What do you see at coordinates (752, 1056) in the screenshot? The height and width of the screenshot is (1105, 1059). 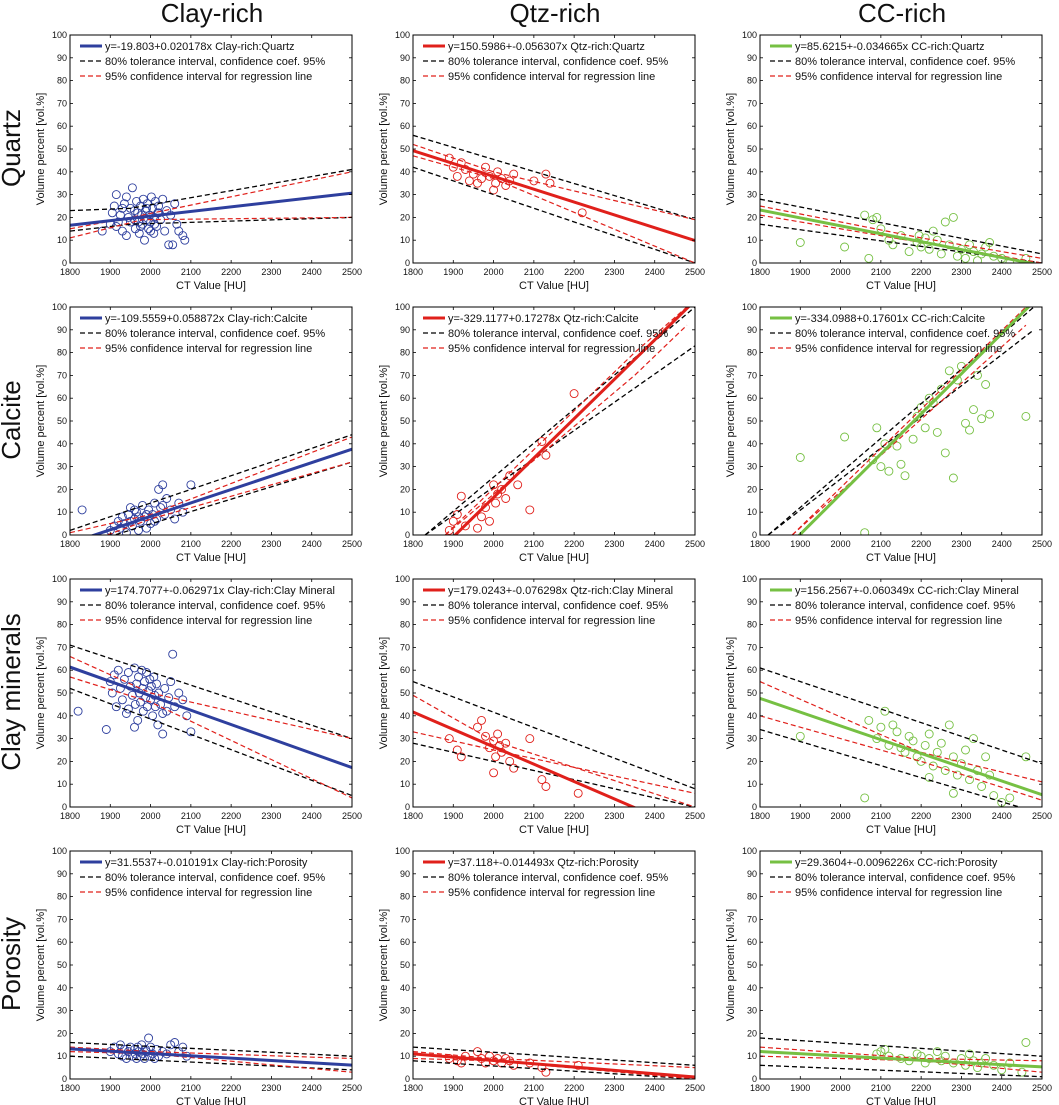 I see `panel-3-2-ytick-label-1: 10` at bounding box center [752, 1056].